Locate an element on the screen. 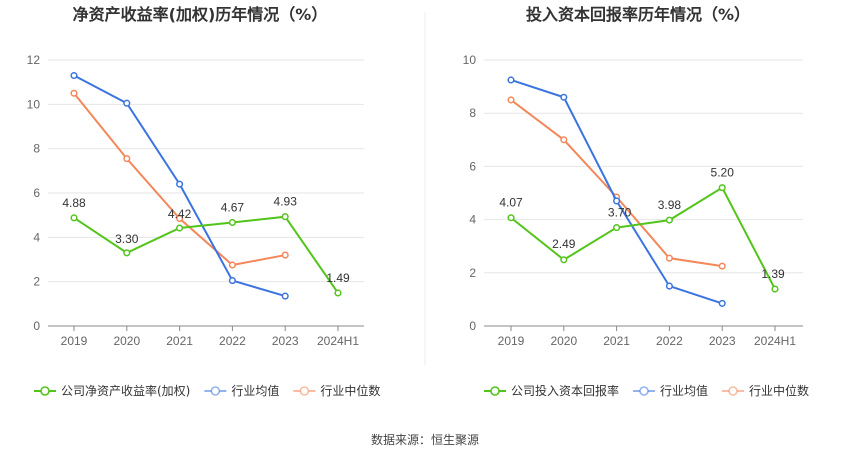  data-label: 4.88 is located at coordinates (74, 203).